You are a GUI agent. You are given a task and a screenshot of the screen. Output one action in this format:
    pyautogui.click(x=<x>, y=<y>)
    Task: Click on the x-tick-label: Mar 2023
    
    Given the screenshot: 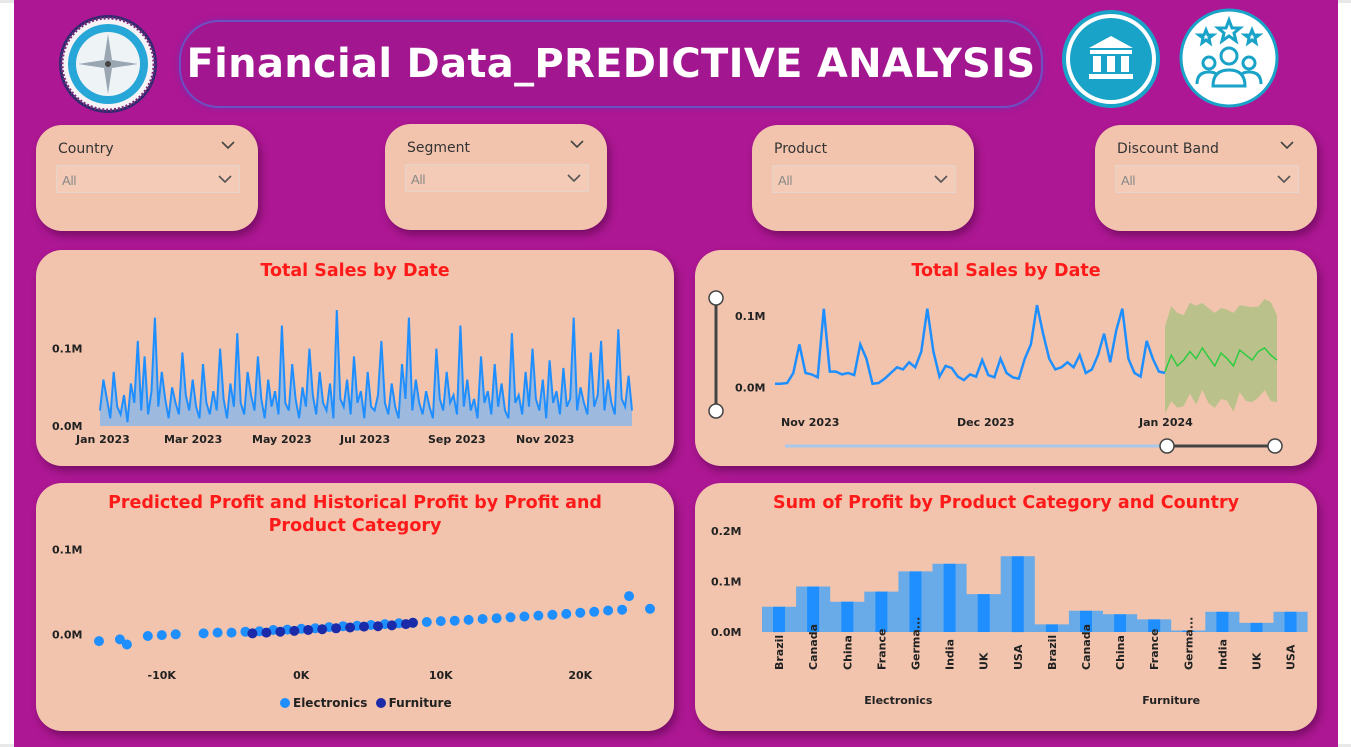 What is the action you would take?
    pyautogui.click(x=193, y=439)
    